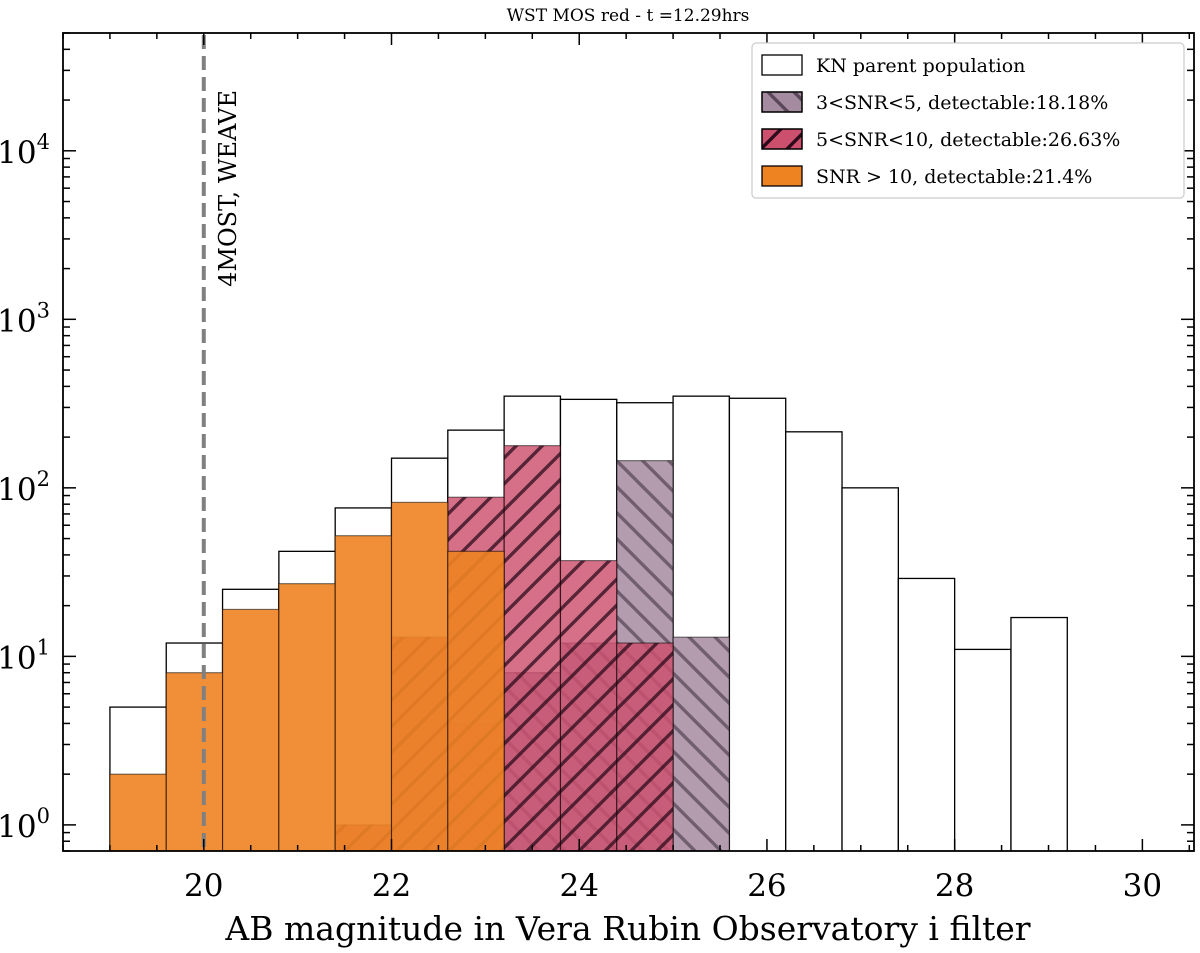 Image resolution: width=1200 pixels, height=953 pixels. I want to click on y-tick-label-0: 10⁰, so click(25, 824).